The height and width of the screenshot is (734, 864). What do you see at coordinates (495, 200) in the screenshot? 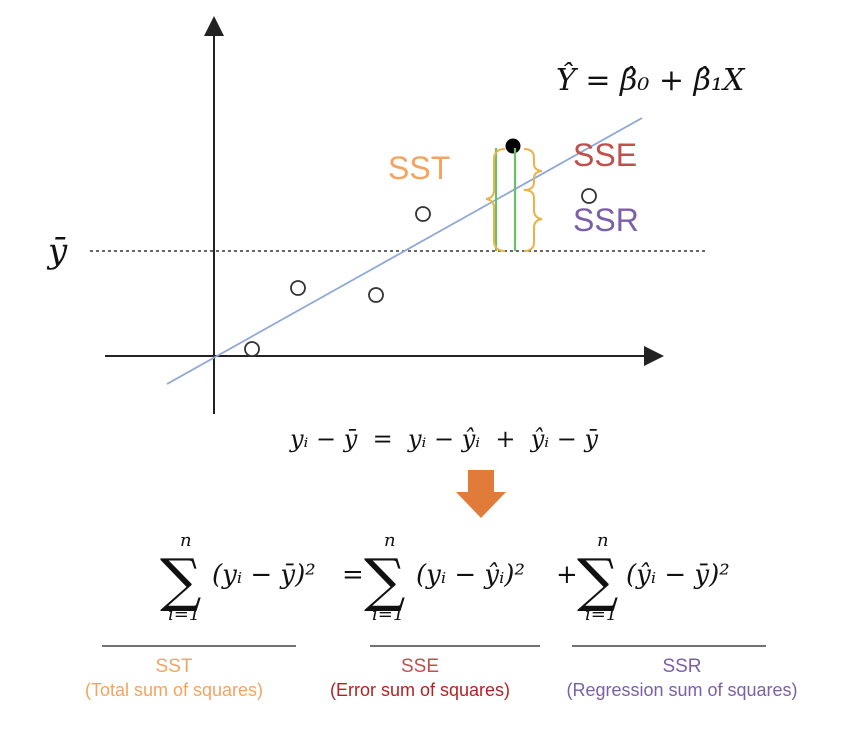
I see `sst-brace` at bounding box center [495, 200].